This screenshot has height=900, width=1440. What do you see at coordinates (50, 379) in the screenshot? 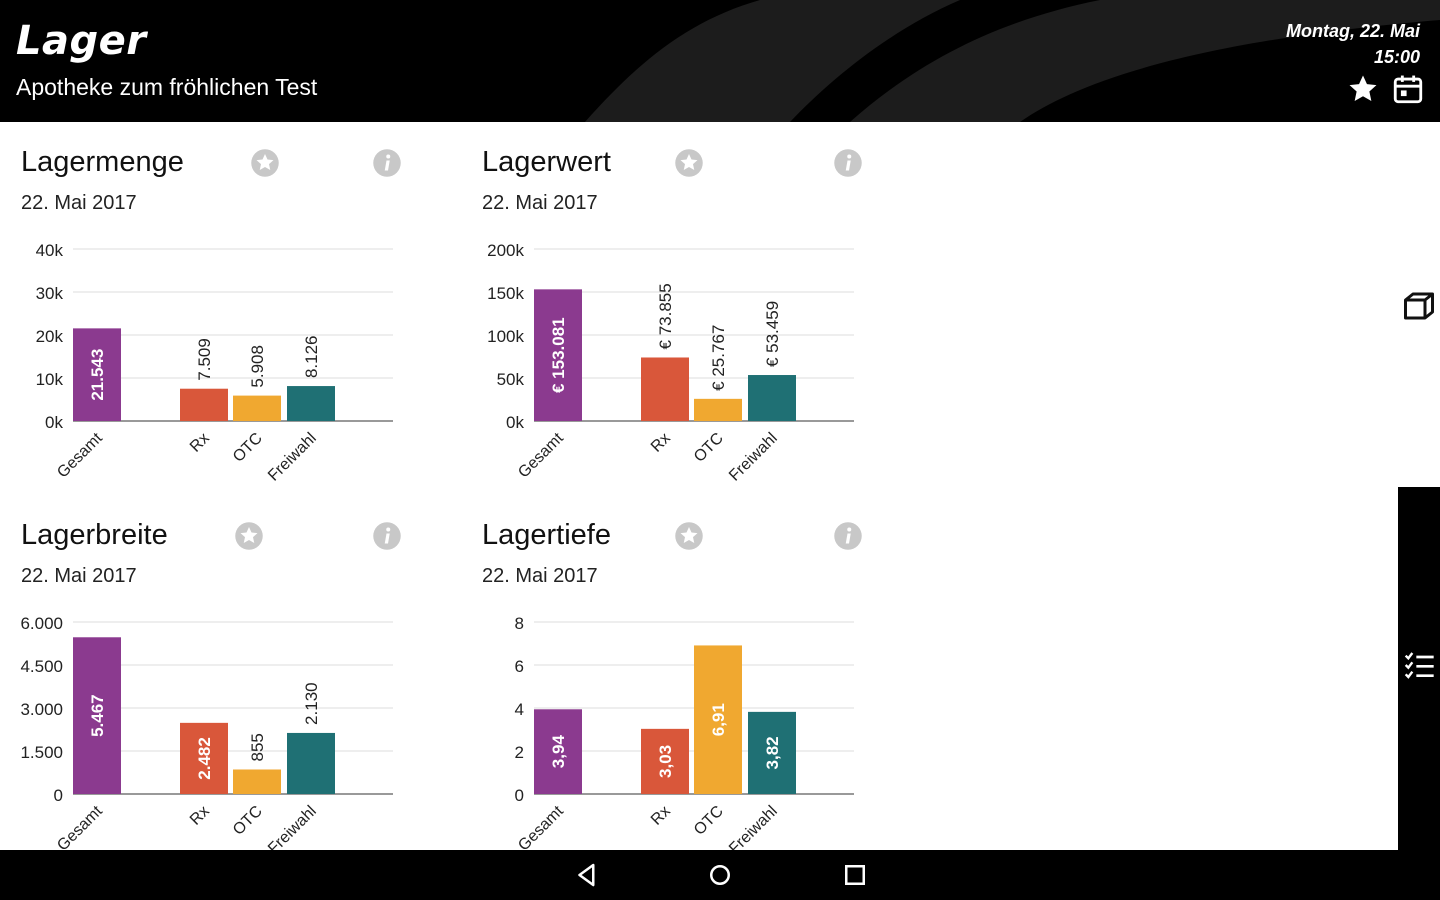
I see `y-tick-label: 10k` at bounding box center [50, 379].